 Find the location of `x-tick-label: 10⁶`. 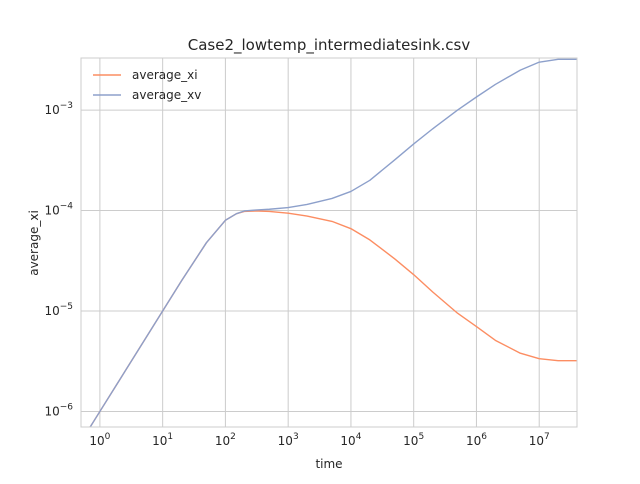

x-tick-label: 10⁶ is located at coordinates (476, 440).